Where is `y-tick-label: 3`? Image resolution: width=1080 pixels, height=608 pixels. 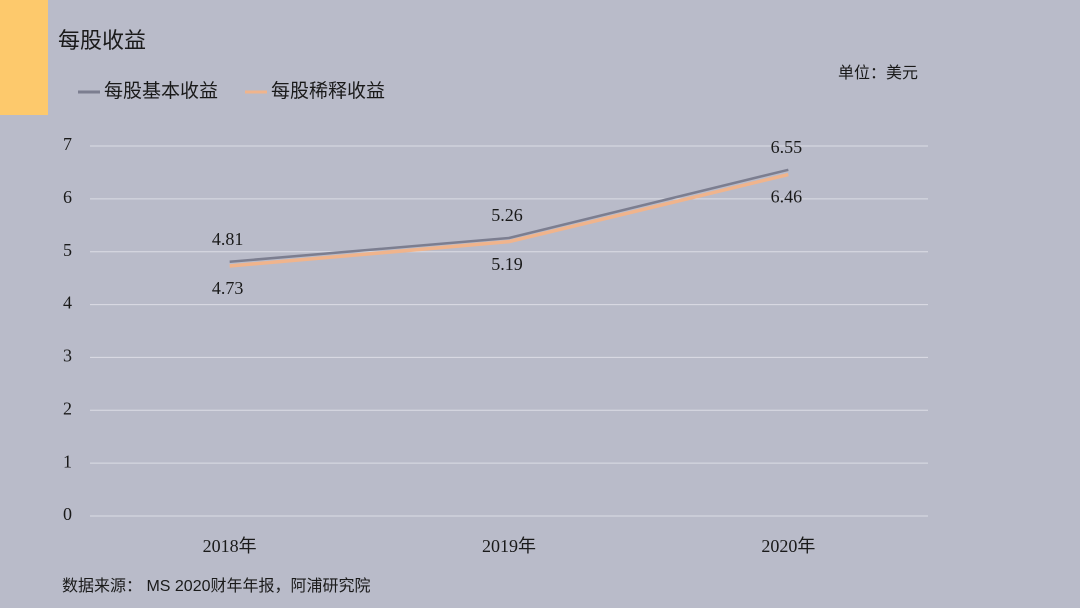
y-tick-label: 3 is located at coordinates (67, 356).